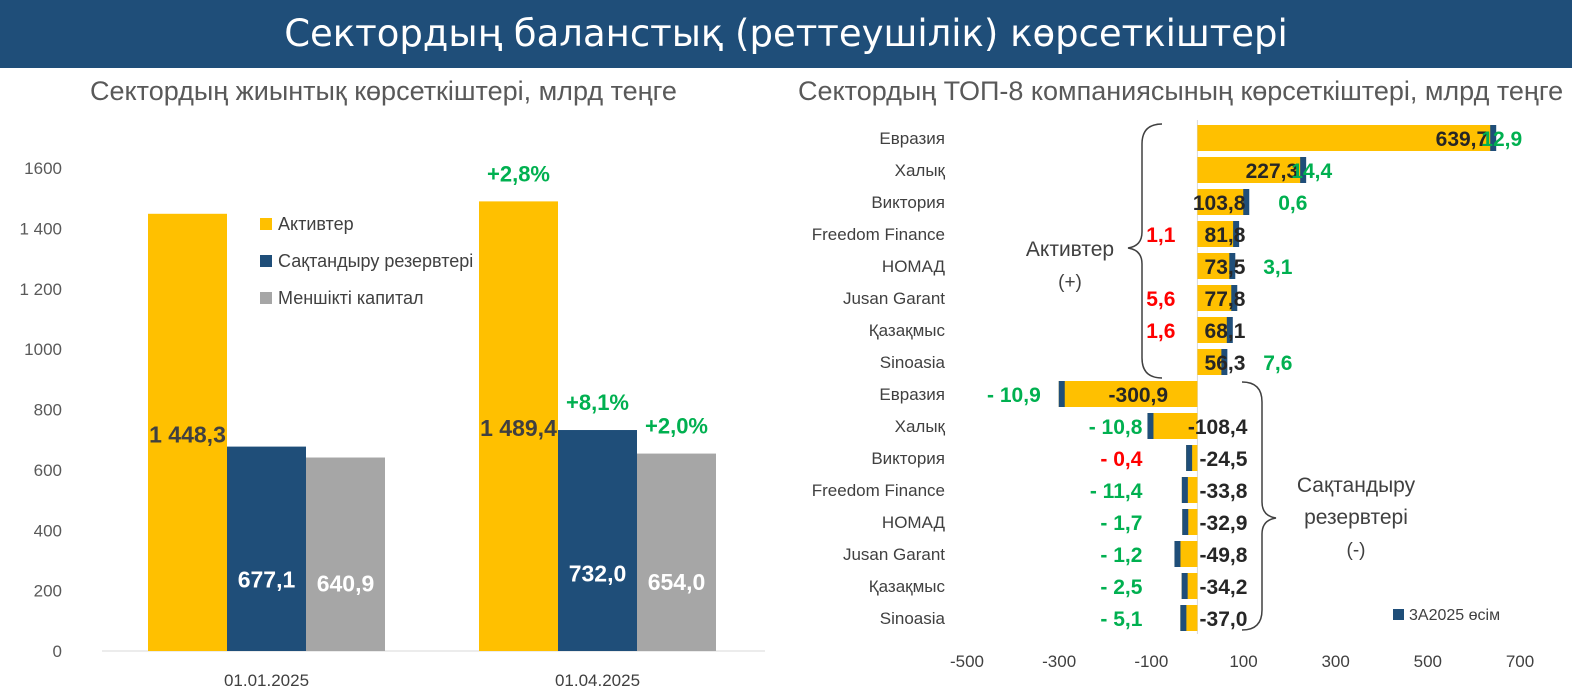  What do you see at coordinates (1161, 235) in the screenshot?
I see `growth-label: 1,1` at bounding box center [1161, 235].